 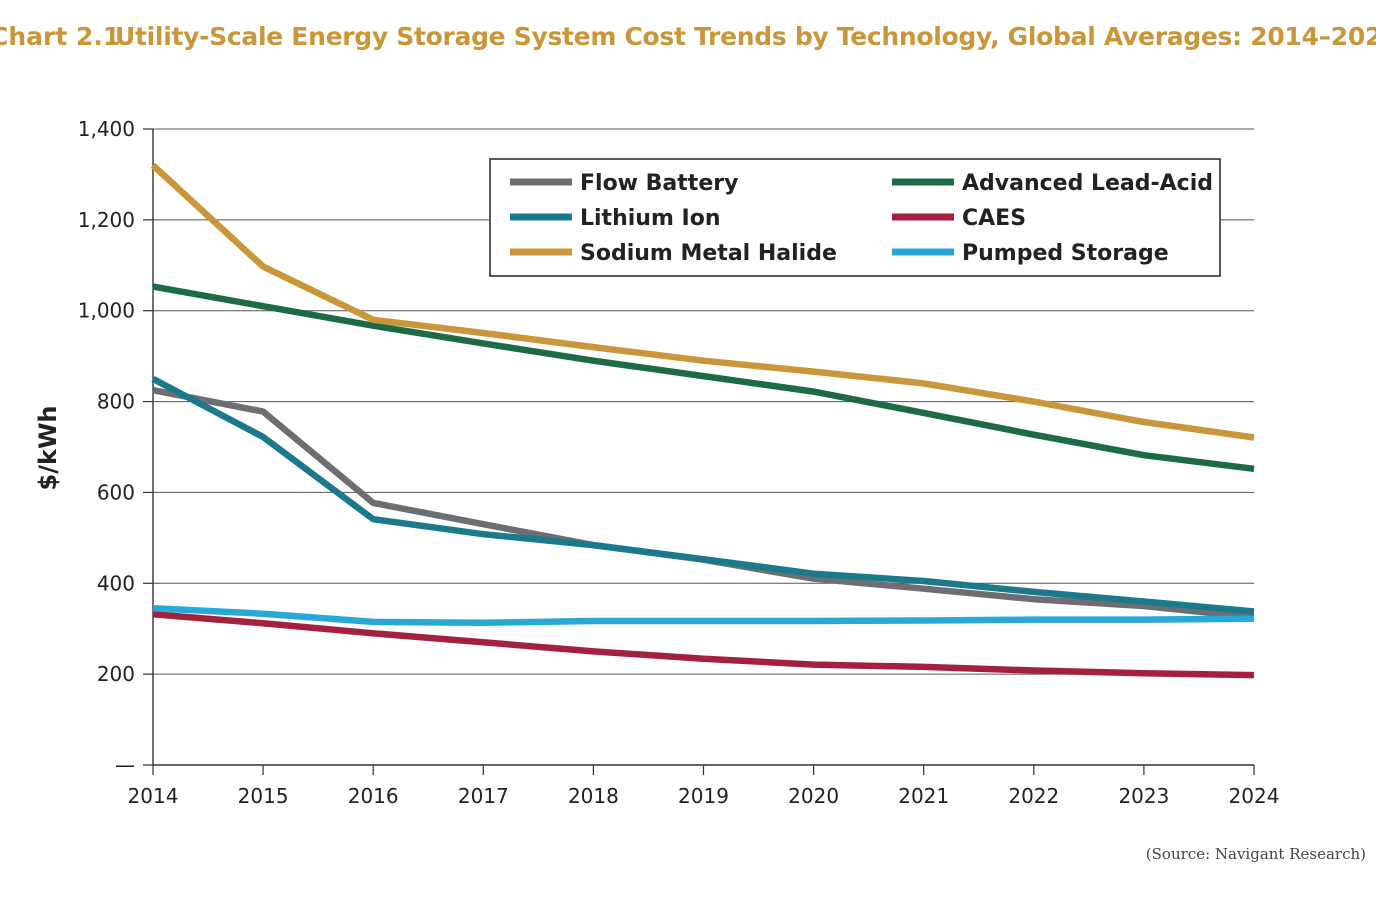 What do you see at coordinates (1255, 854) in the screenshot?
I see `source-note: (Source: Navigant Research)` at bounding box center [1255, 854].